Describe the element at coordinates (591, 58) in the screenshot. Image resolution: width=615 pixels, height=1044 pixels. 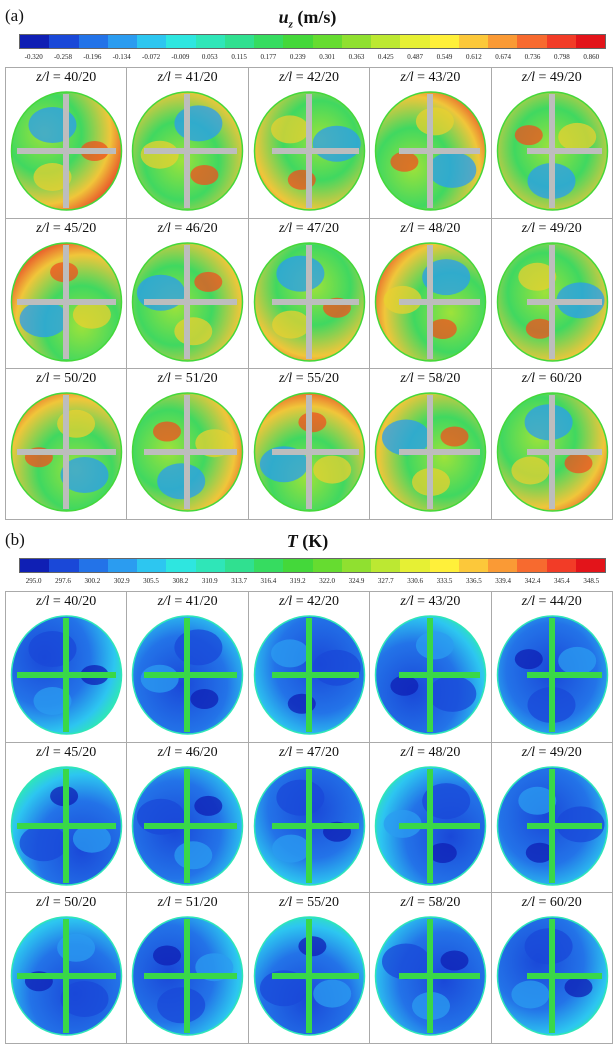
I see `colorbar-tick-label: 0.860` at that location.